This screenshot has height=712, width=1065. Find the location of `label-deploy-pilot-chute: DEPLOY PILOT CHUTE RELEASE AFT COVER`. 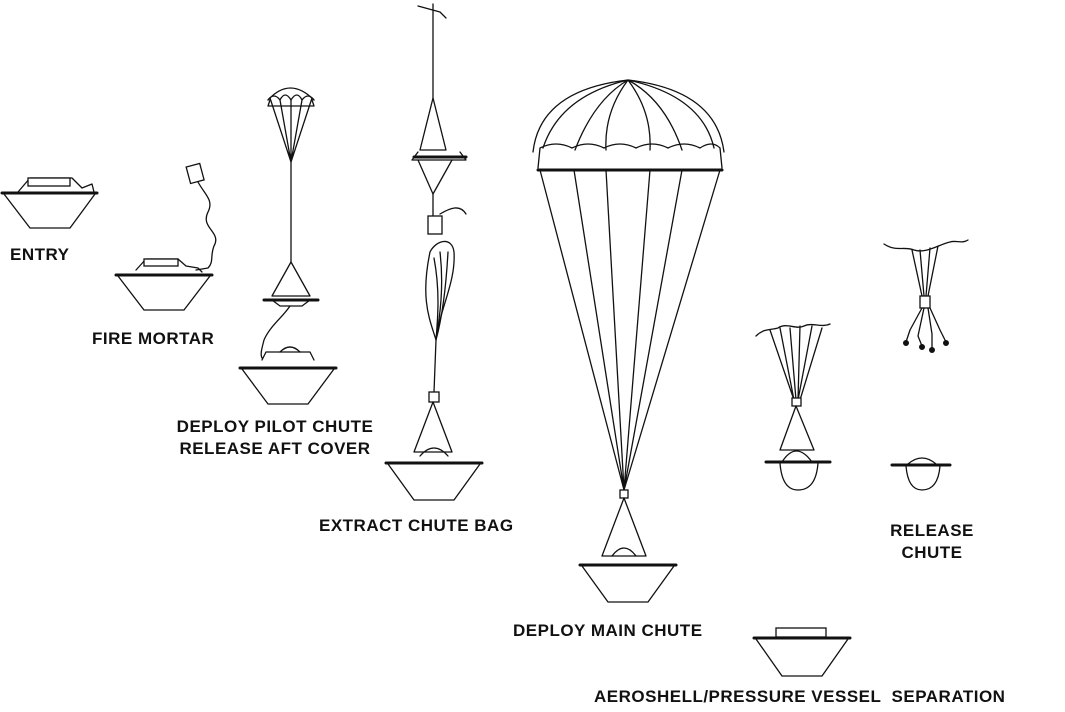

label-deploy-pilot-chute: DEPLOY PILOT CHUTE RELEASE AFT COVER is located at coordinates (275, 438).